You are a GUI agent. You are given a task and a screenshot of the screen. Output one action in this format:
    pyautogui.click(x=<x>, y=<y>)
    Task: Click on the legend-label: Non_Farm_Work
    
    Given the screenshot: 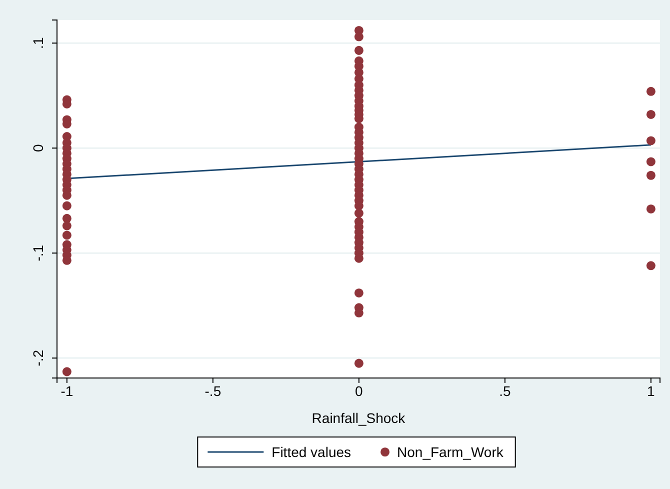 What is the action you would take?
    pyautogui.click(x=450, y=452)
    